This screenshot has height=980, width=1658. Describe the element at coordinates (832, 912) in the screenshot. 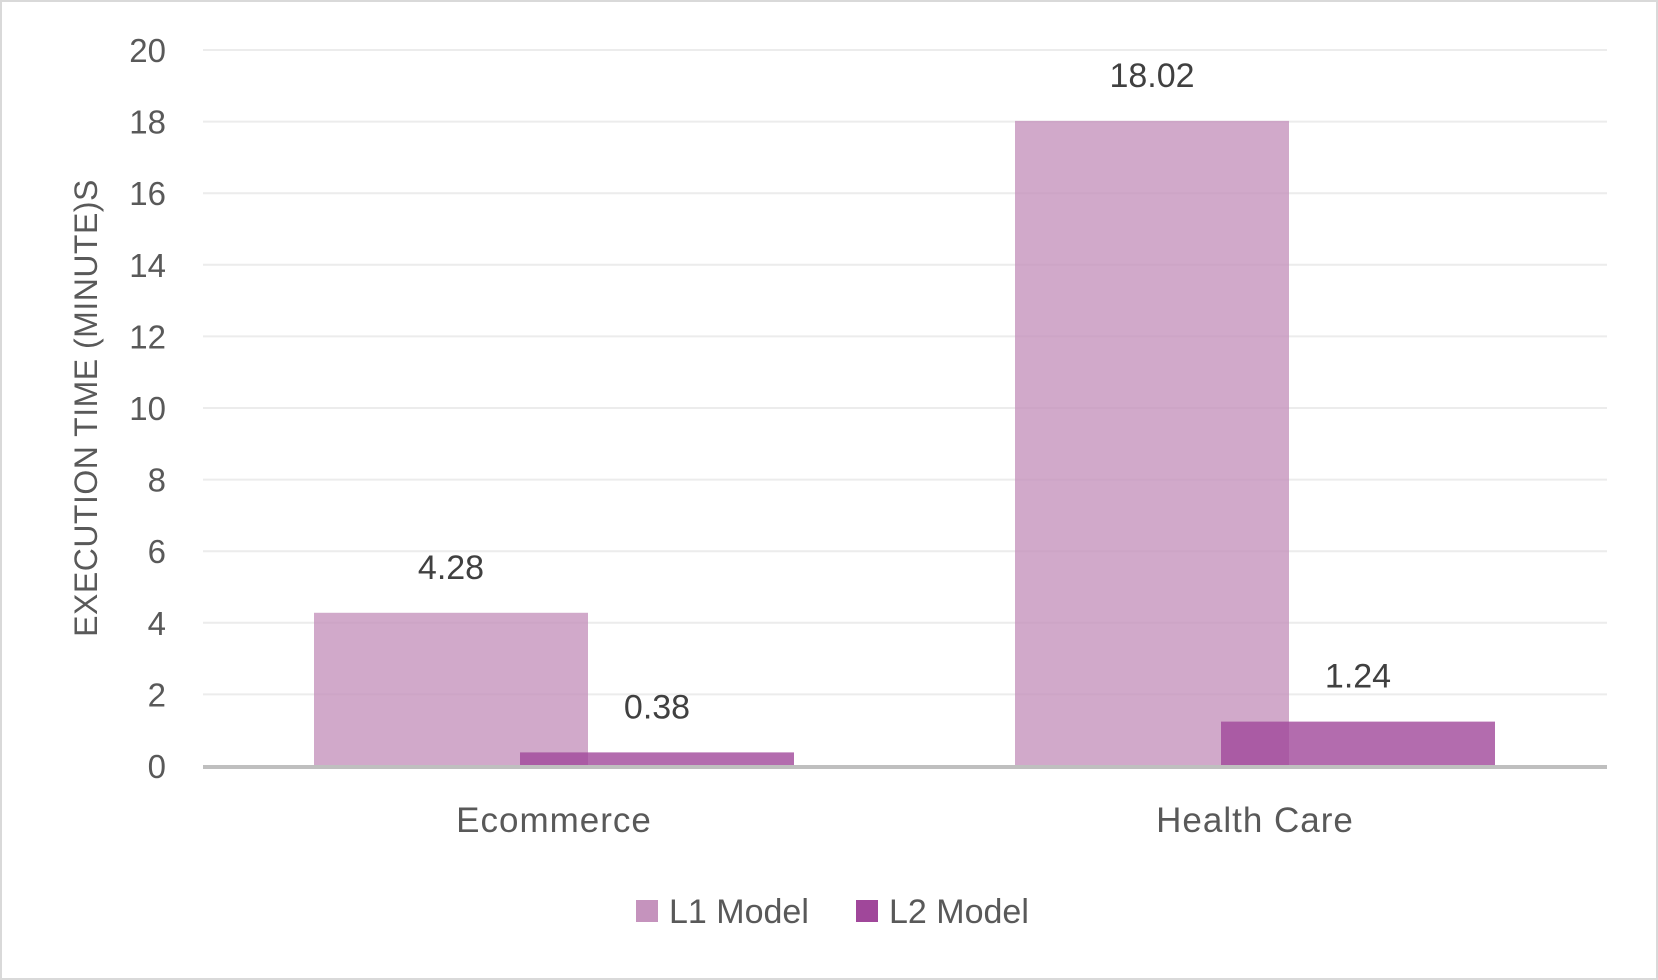

I see `legend: L1 Model L2 Model` at that location.